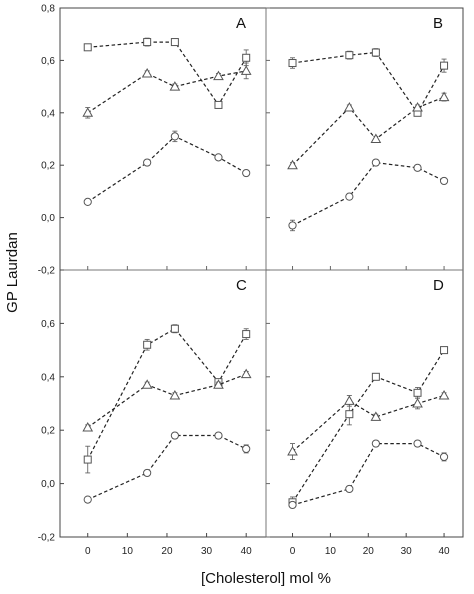  I want to click on y-tick-label: -0,2, so click(47, 271).